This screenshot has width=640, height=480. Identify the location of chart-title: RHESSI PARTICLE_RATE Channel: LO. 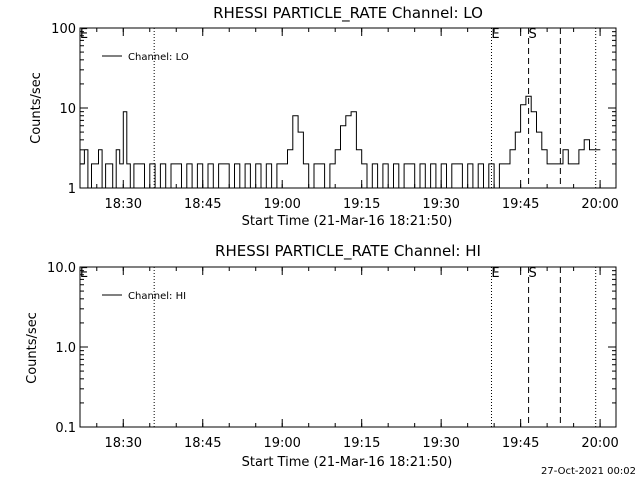
(348, 13).